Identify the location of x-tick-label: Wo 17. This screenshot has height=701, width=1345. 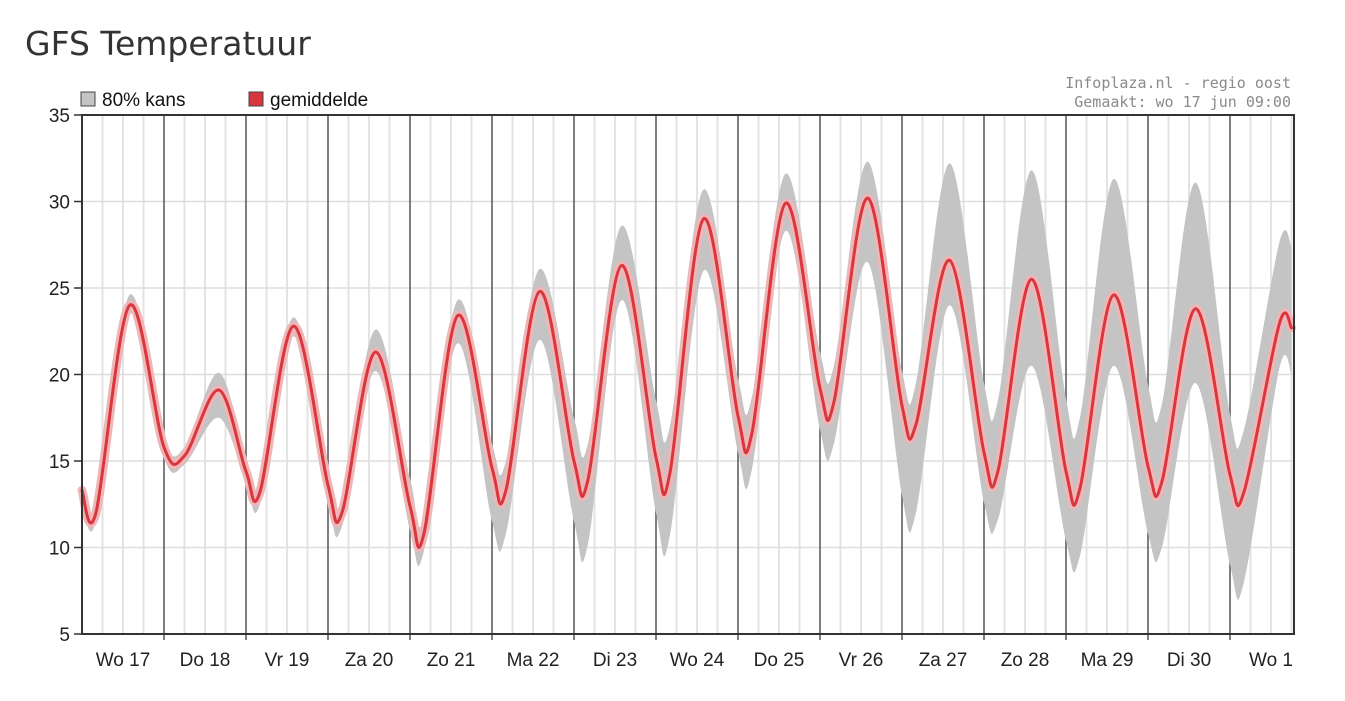
(123, 660).